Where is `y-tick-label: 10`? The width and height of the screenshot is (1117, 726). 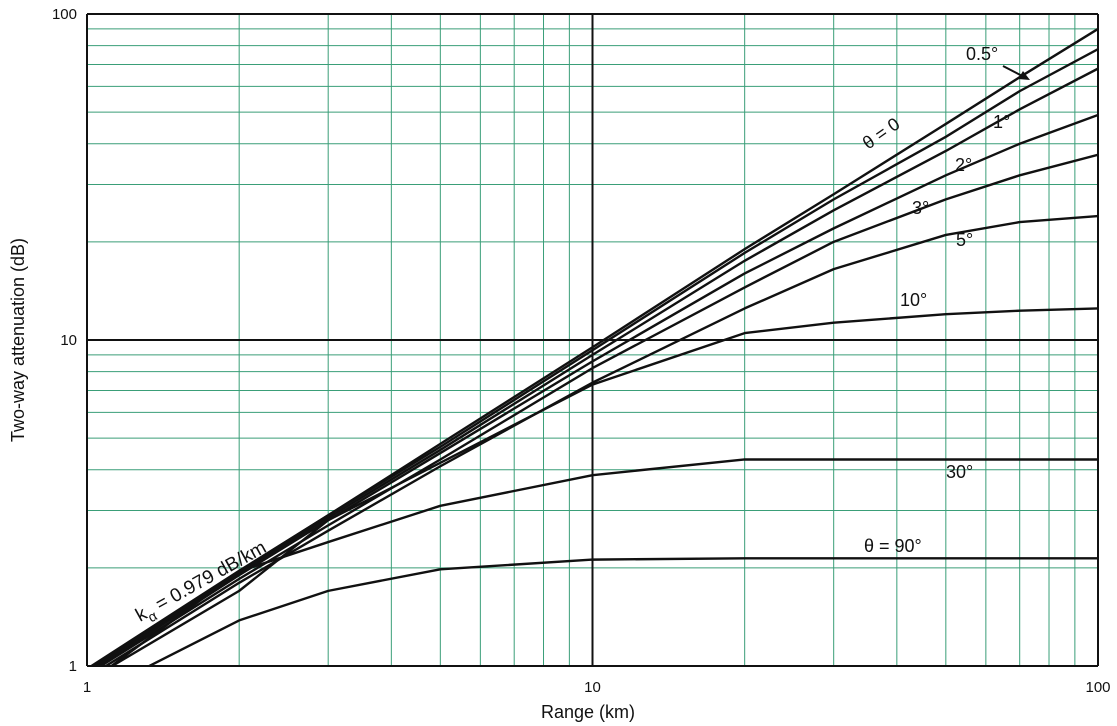 y-tick-label: 10 is located at coordinates (68, 340).